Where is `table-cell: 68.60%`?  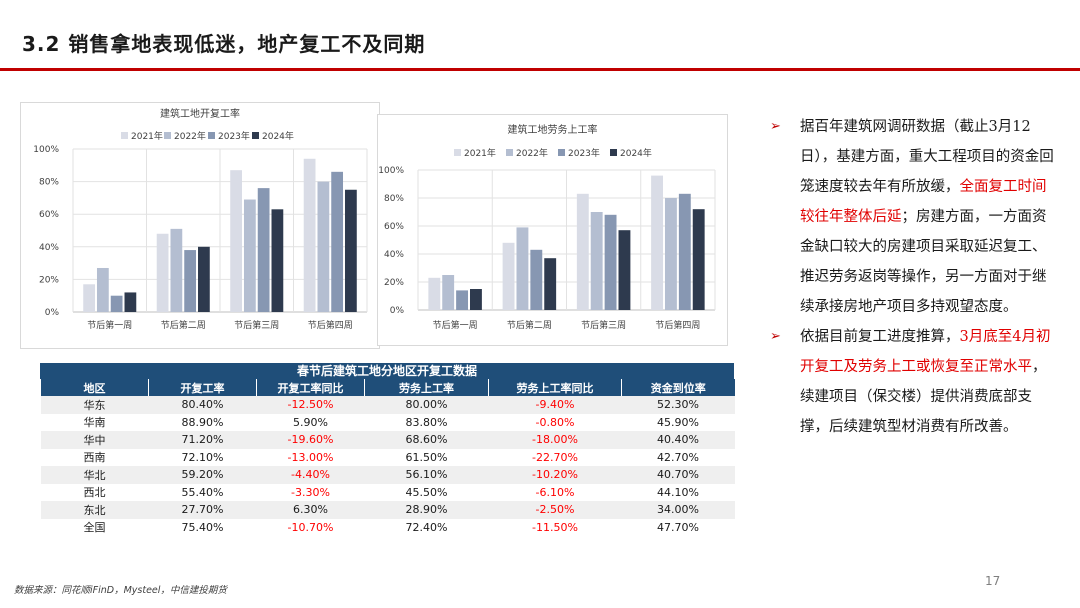 table-cell: 68.60% is located at coordinates (426, 440).